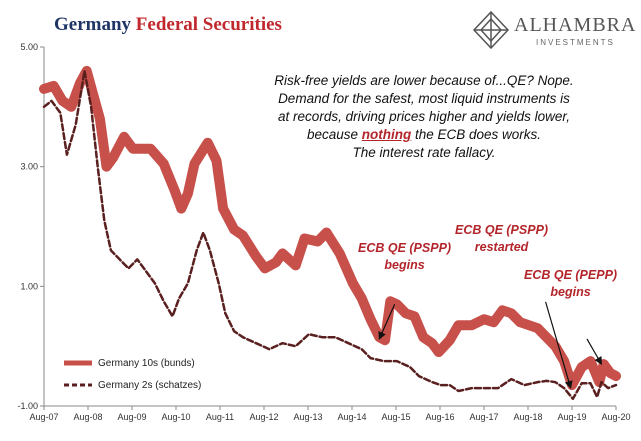  What do you see at coordinates (395, 417) in the screenshot?
I see `x-tick-label: Aug-15` at bounding box center [395, 417].